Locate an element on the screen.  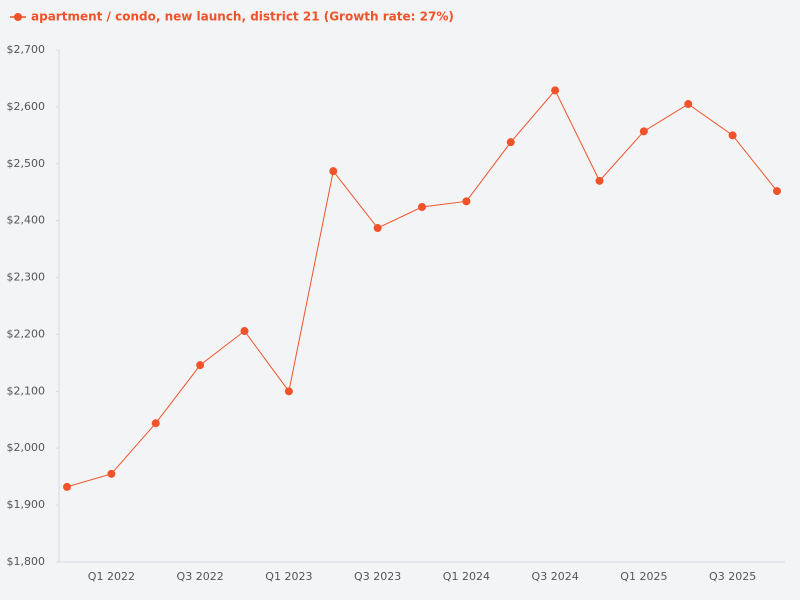
x-tick-label: Q1 2023 is located at coordinates (288, 576).